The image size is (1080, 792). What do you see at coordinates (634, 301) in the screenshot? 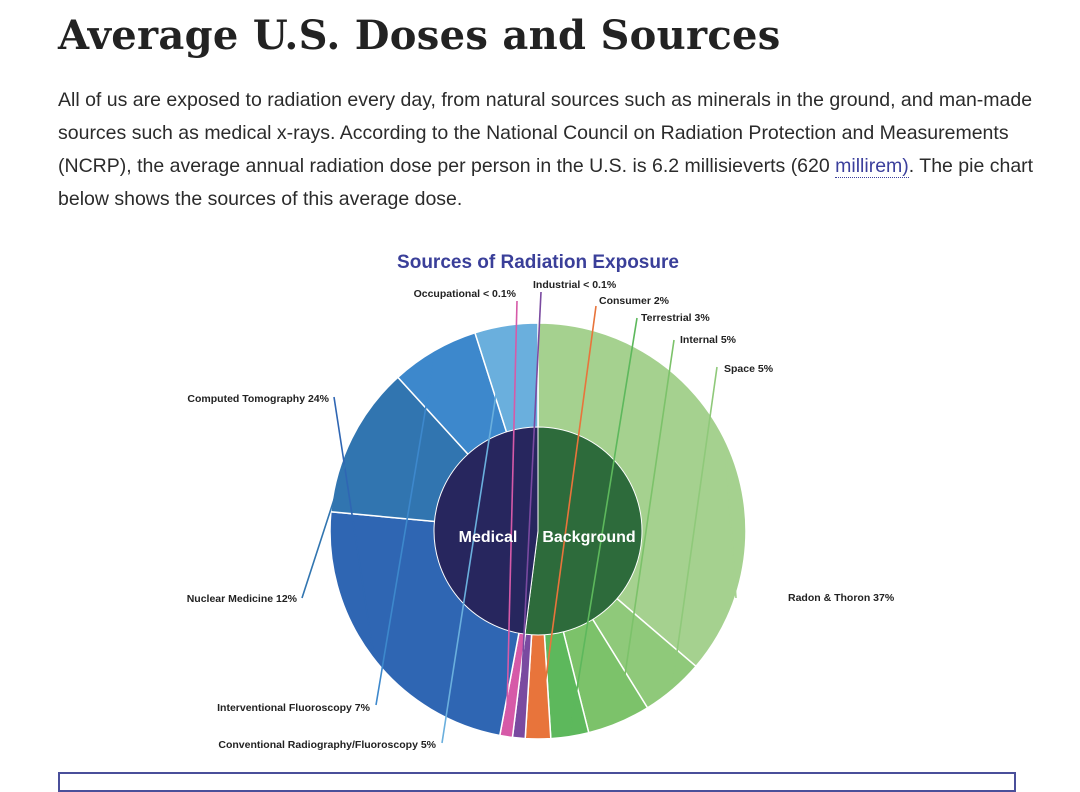
I see `outer-label-4: Consumer 2%` at bounding box center [634, 301].